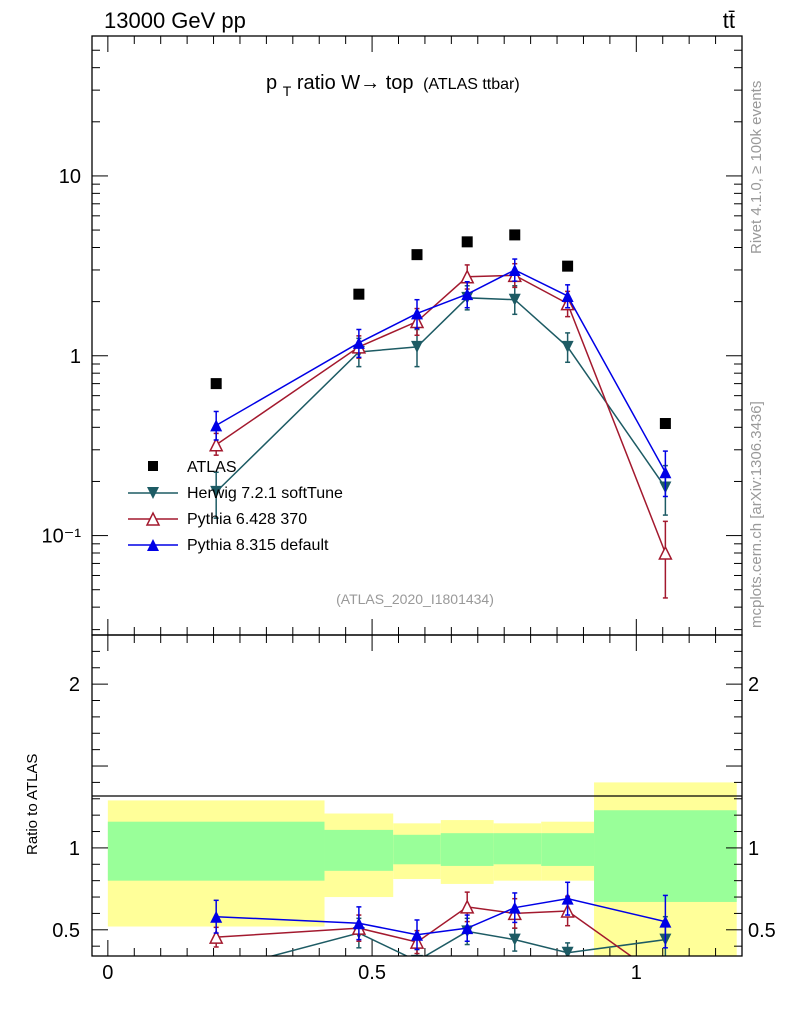  What do you see at coordinates (265, 493) in the screenshot?
I see `legend-label-herwig: Herwig 7.2.1 softTune` at bounding box center [265, 493].